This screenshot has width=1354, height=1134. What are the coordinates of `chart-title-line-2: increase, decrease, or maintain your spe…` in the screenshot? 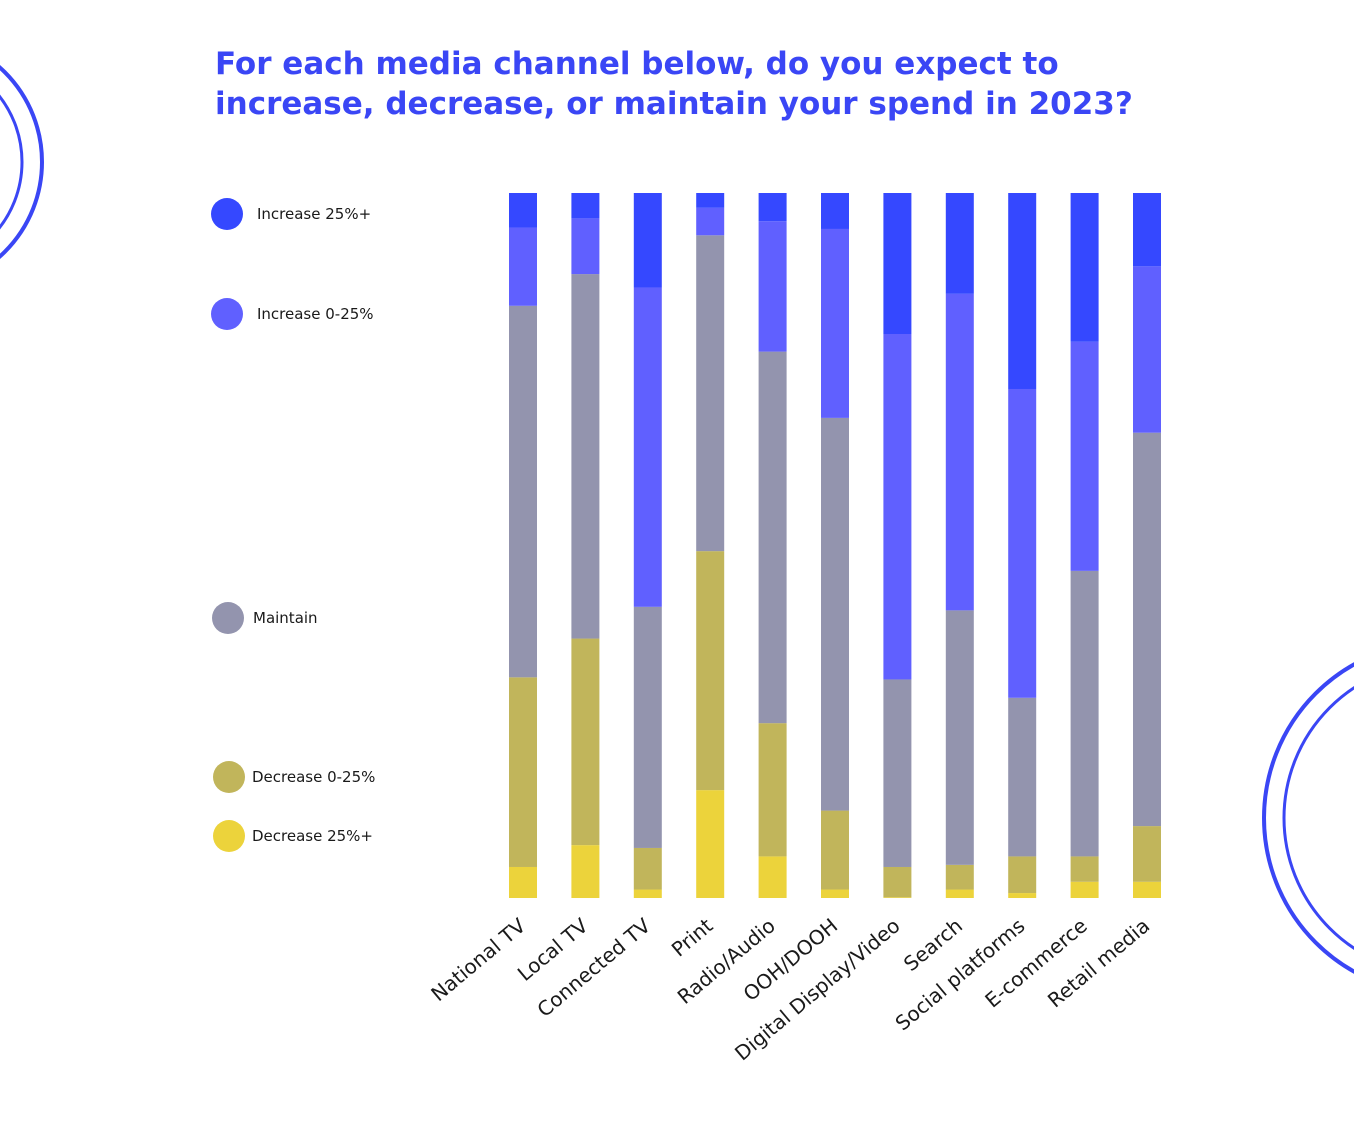 It's located at (674, 104).